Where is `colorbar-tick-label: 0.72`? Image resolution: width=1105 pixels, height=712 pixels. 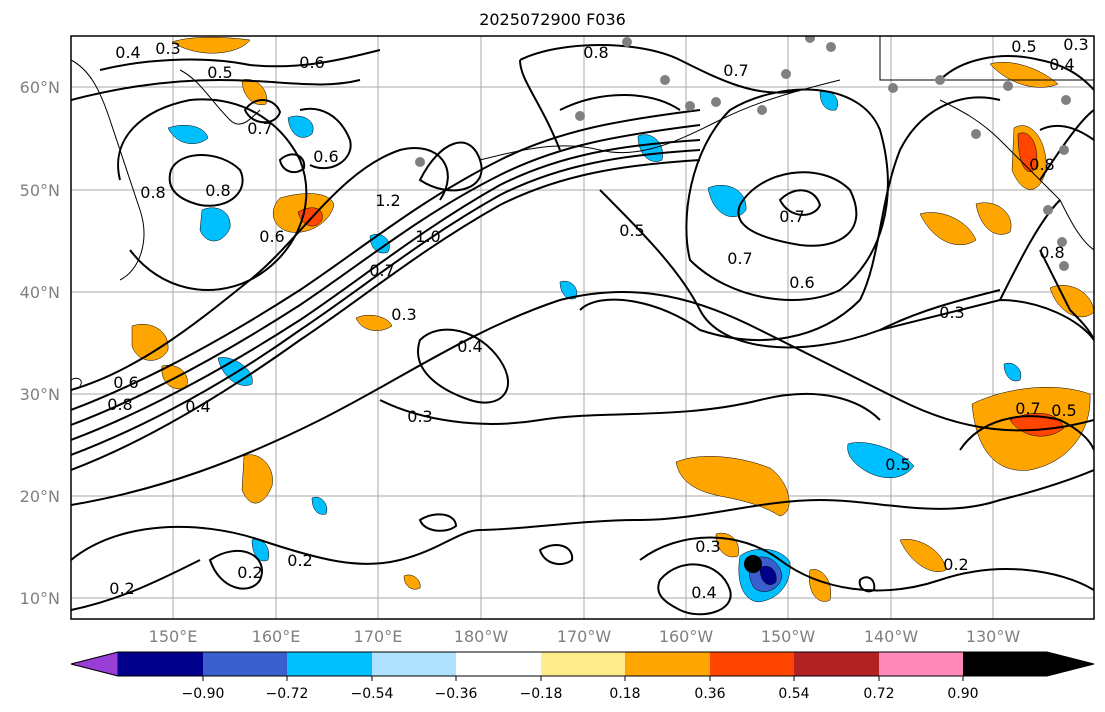 colorbar-tick-label: 0.72 is located at coordinates (878, 694).